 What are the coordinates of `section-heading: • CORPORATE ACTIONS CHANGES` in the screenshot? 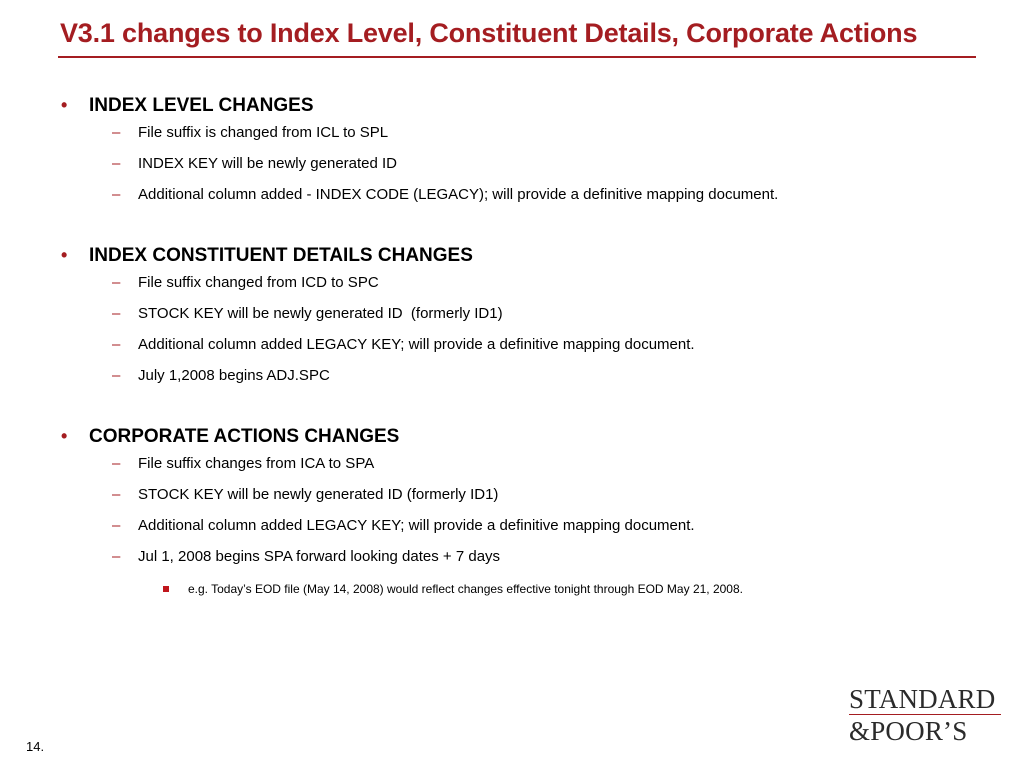 It's located at (530, 440).